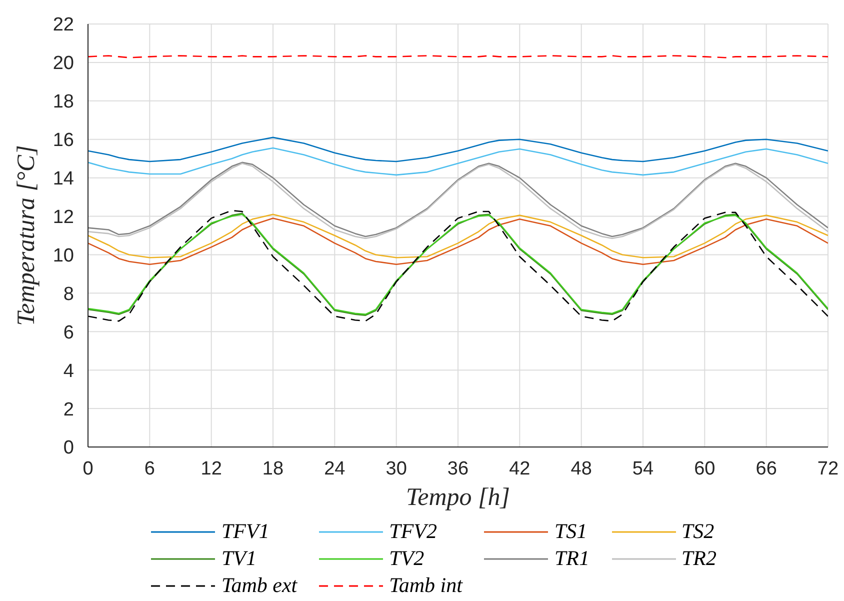  What do you see at coordinates (68, 333) in the screenshot?
I see `y-tick-label: 6` at bounding box center [68, 333].